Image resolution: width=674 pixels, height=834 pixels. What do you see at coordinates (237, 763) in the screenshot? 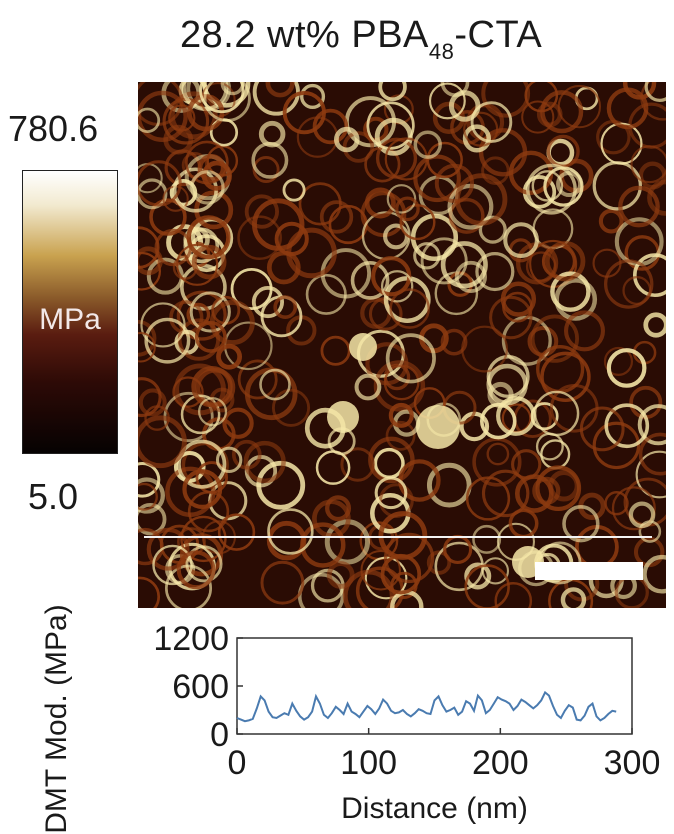
I see `x-tick-label: 0` at bounding box center [237, 763].